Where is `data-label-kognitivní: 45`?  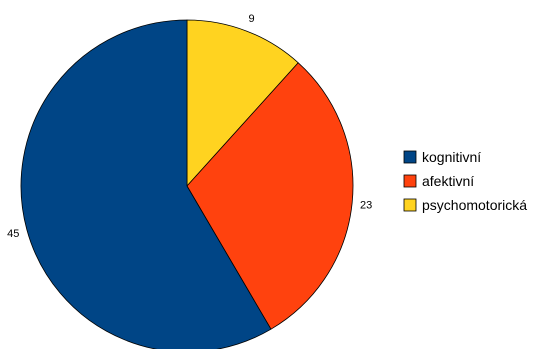 data-label-kognitivní: 45 is located at coordinates (13, 234).